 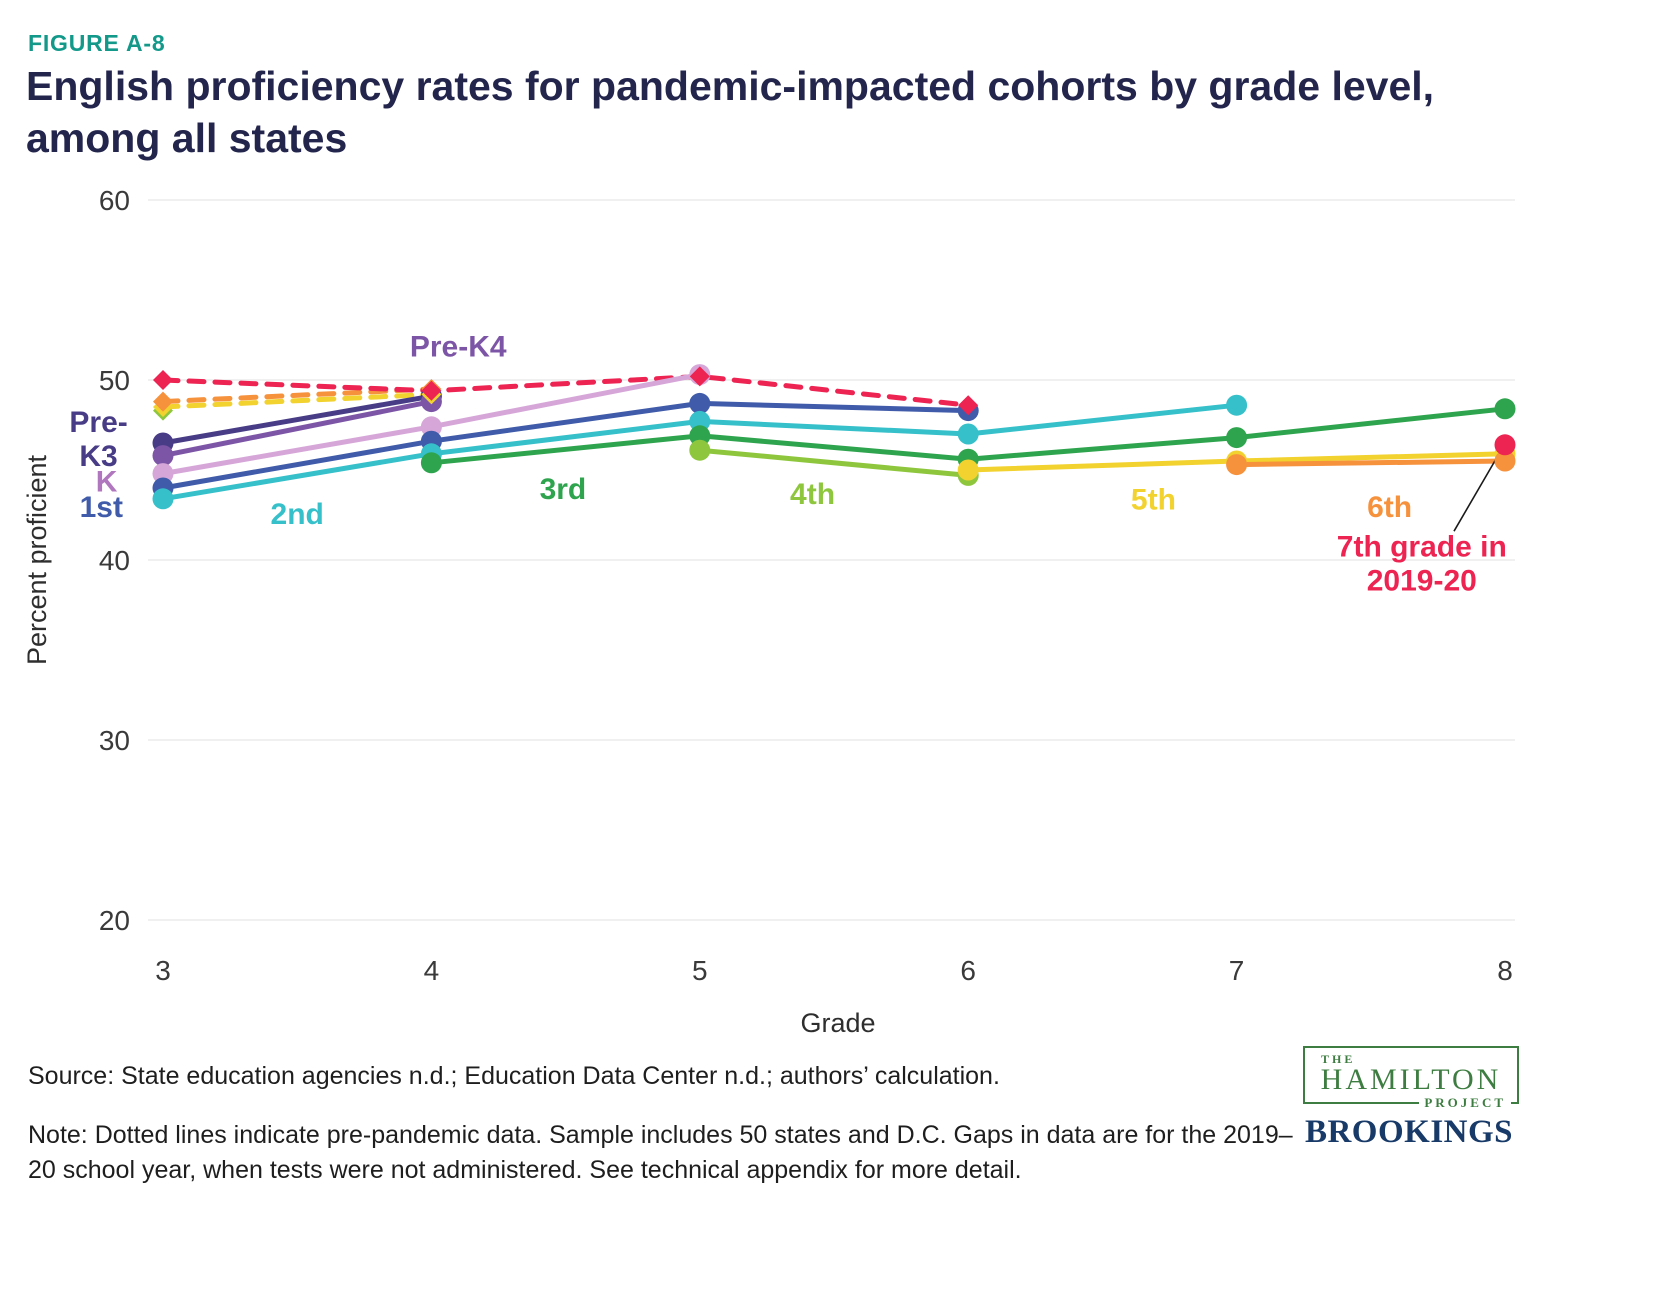 I want to click on y-tick-label: 50, so click(x=114, y=380).